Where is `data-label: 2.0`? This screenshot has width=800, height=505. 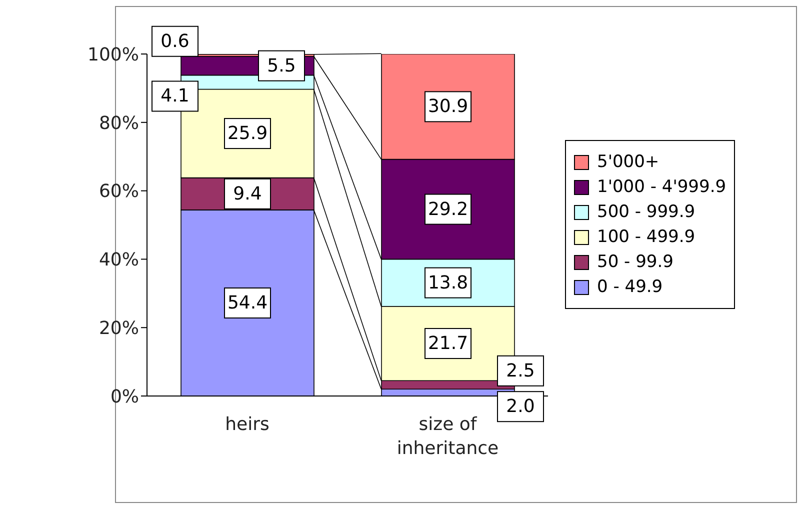
data-label: 2.0 is located at coordinates (520, 407).